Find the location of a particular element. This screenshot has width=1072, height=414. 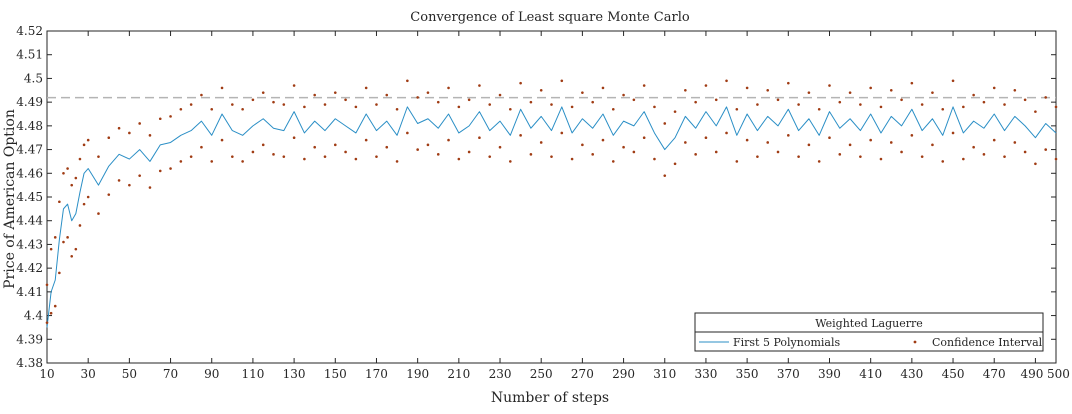

y-tick-label: 4.51 is located at coordinates (29, 55).